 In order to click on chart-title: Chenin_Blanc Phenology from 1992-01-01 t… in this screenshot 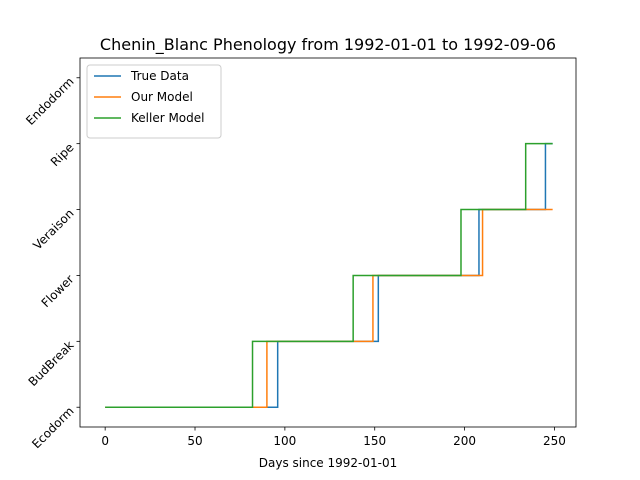, I will do `click(328, 45)`.